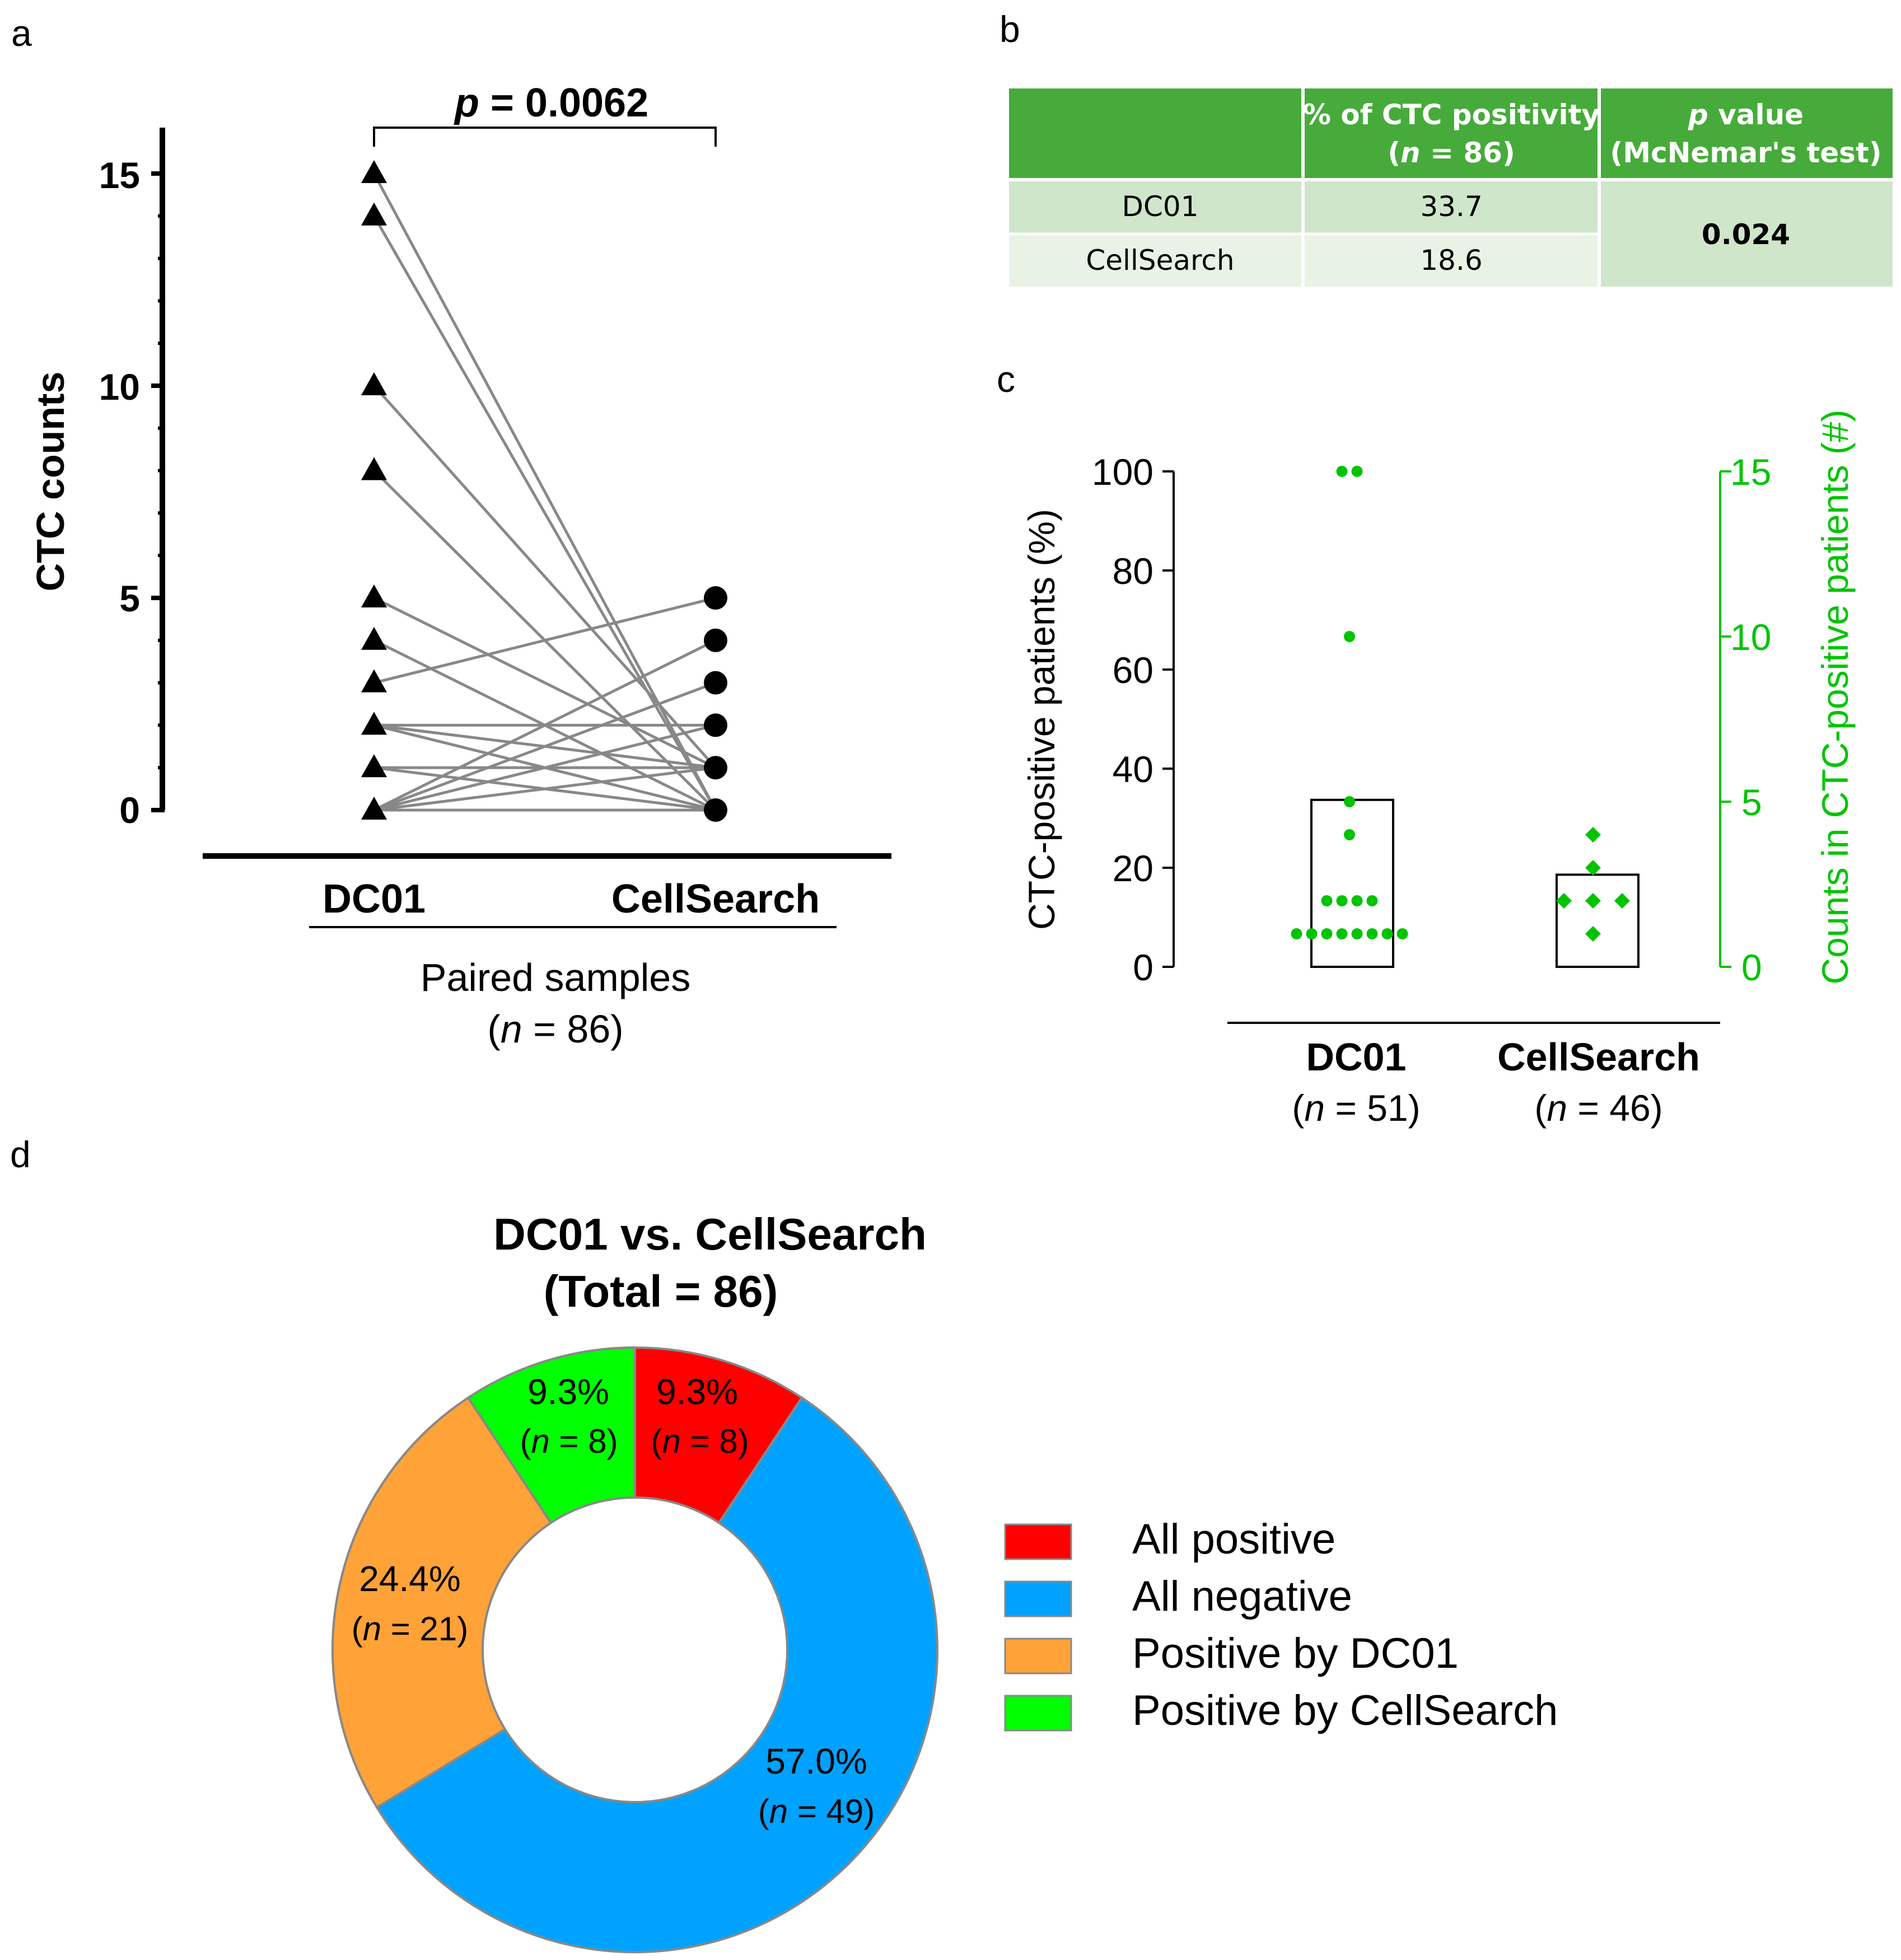  I want to click on panel-a-p-value: p = 0.0062, so click(551, 103).